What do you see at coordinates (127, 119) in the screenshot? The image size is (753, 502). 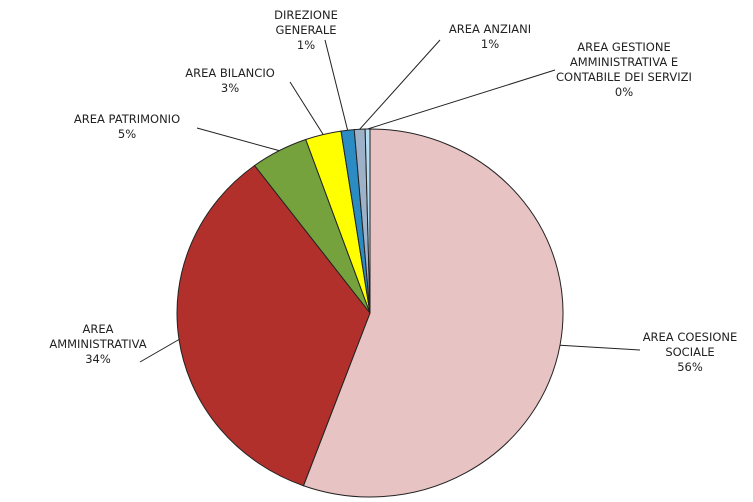 I see `category-name: AREA PATRIMONIO` at bounding box center [127, 119].